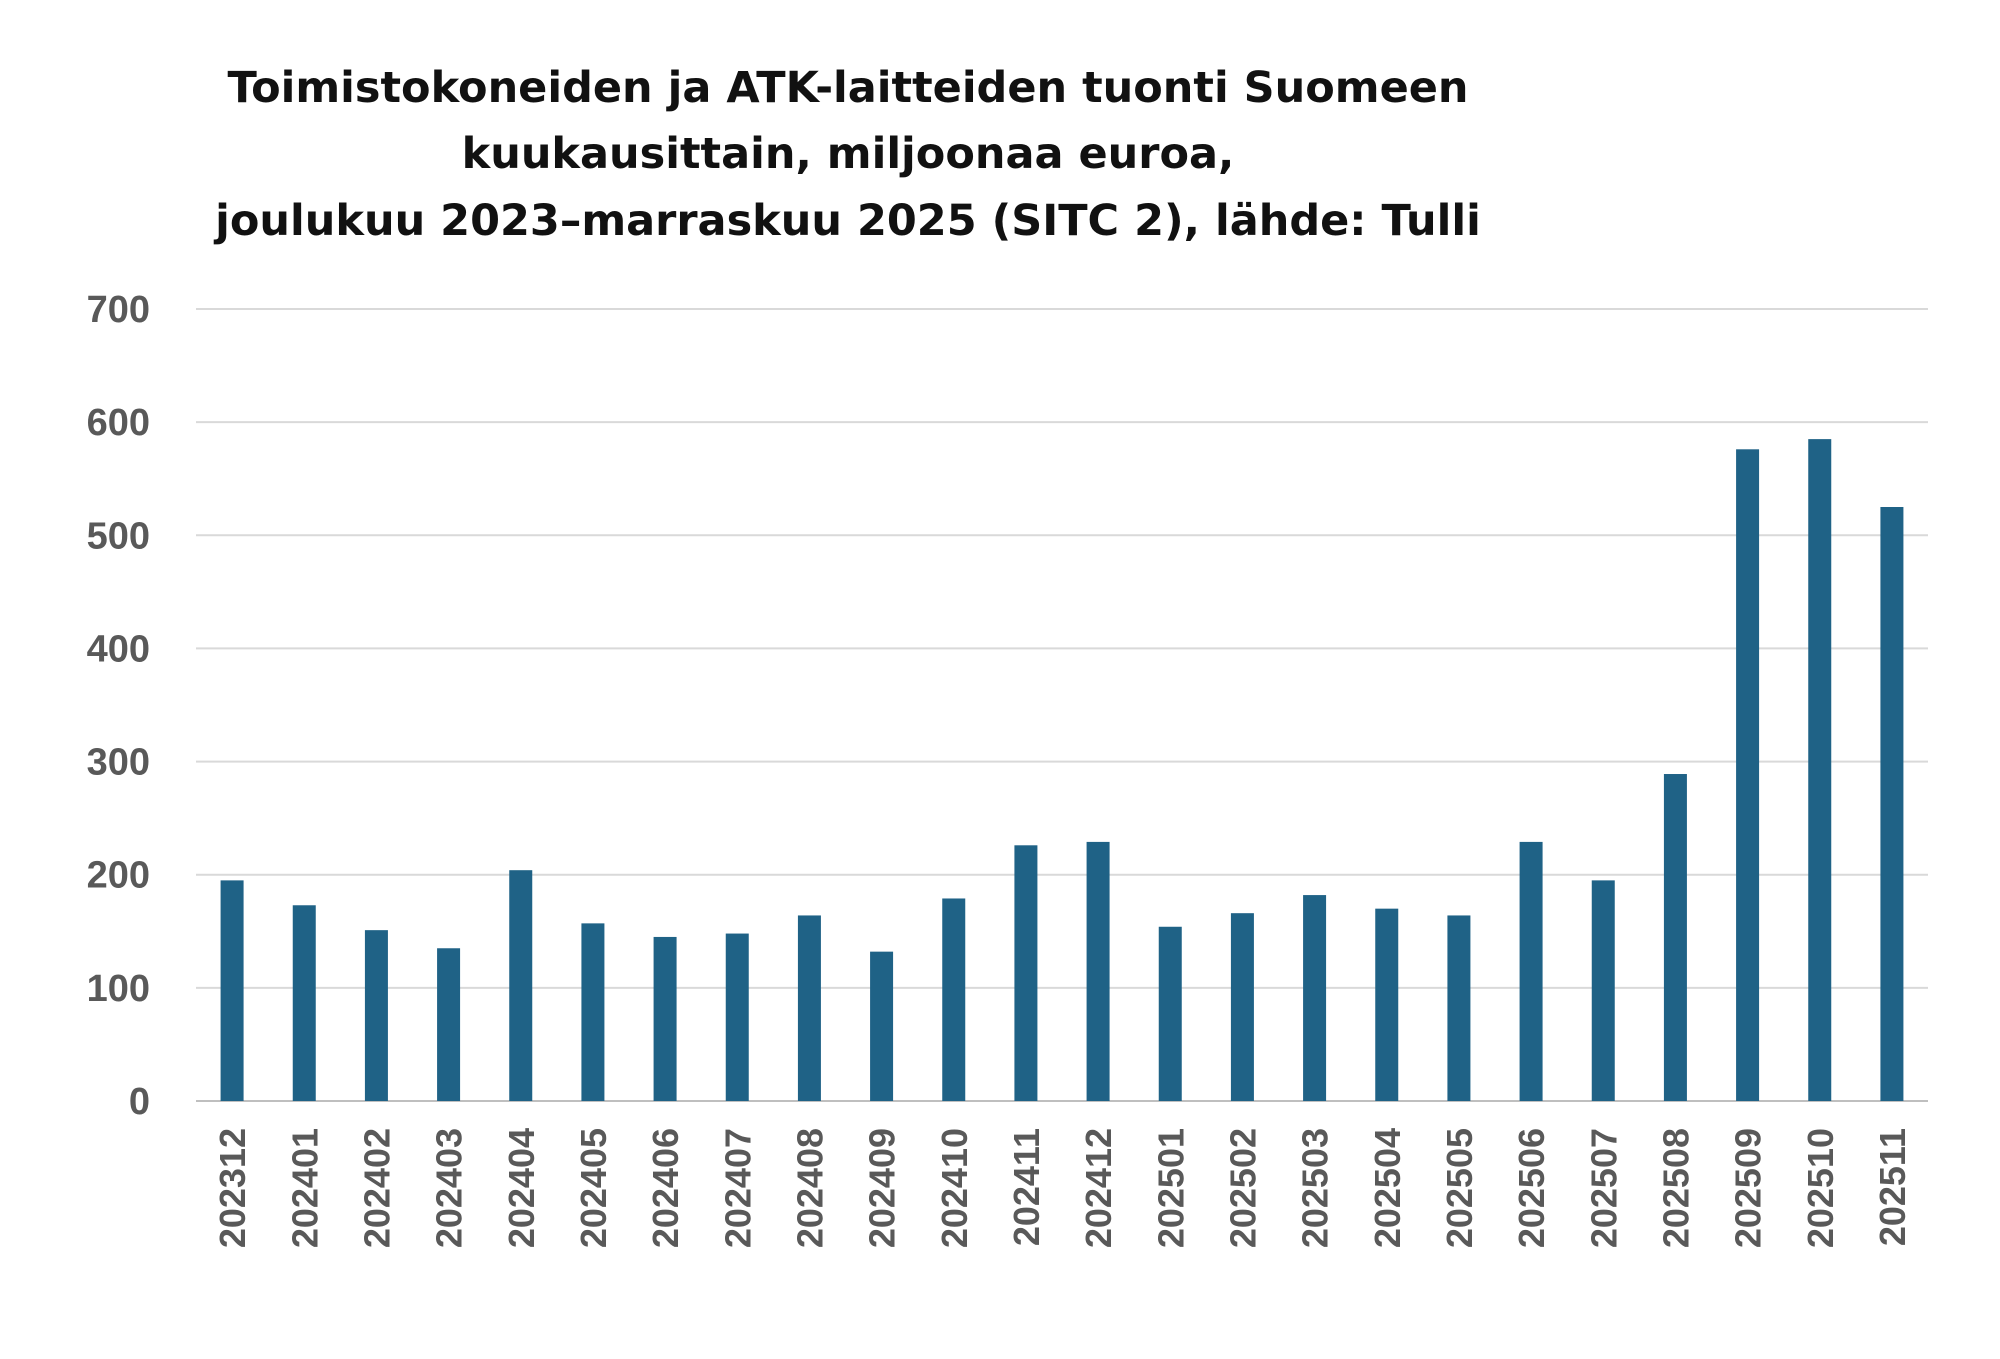 The width and height of the screenshot is (2000, 1359). I want to click on x-tick-label-202509: 202509, so click(1748, 1188).